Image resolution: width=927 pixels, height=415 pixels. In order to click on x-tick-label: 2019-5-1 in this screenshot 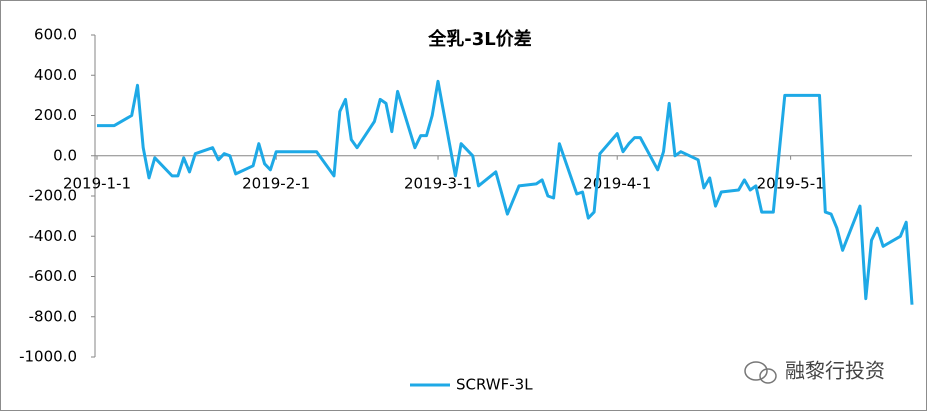, I will do `click(791, 183)`.